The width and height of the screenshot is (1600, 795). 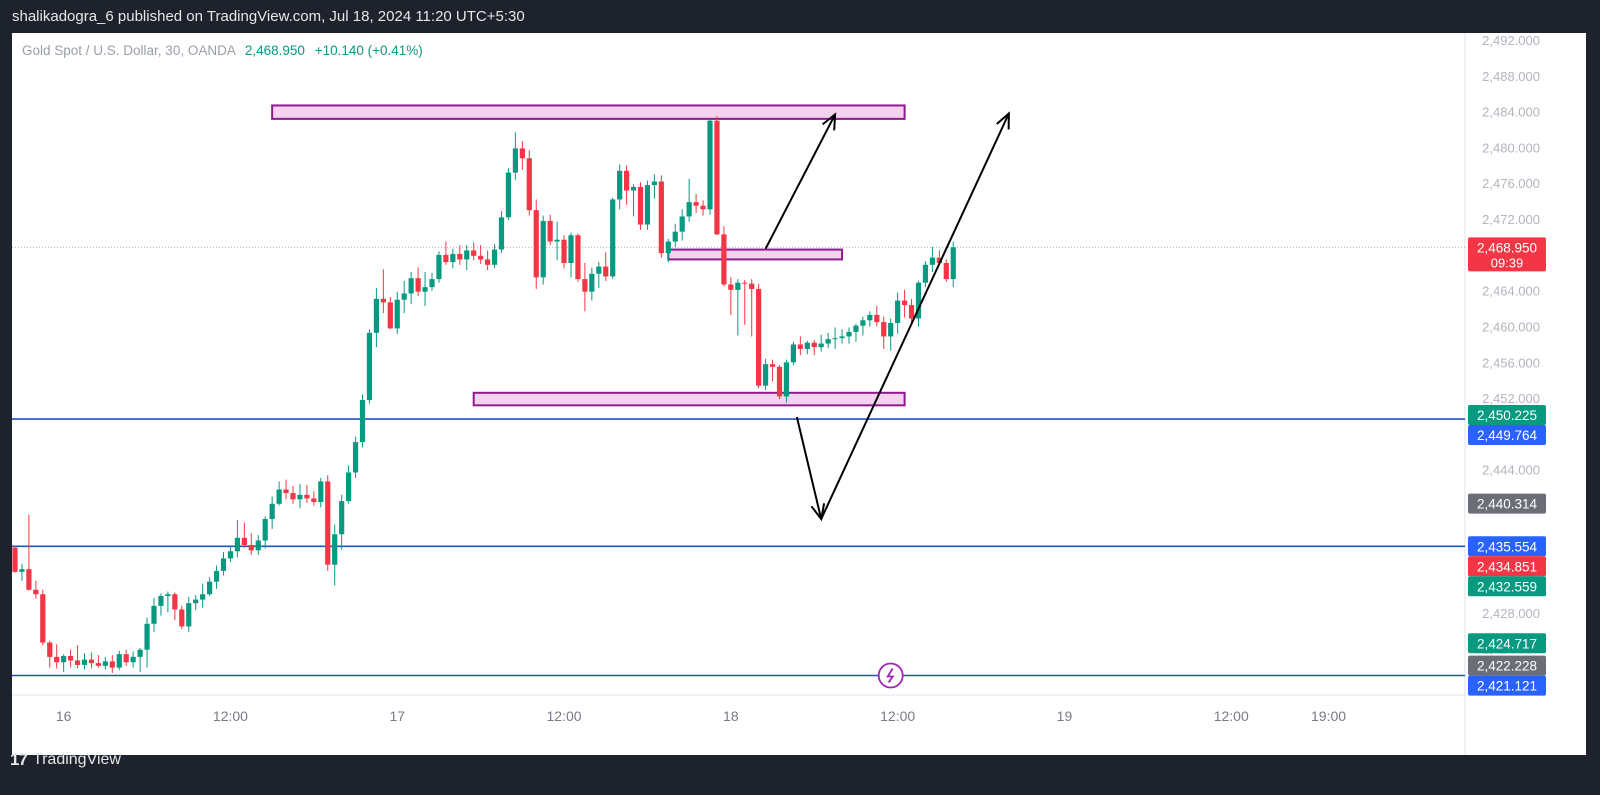 I want to click on tradingview-brand: 17 TradingView, so click(x=65, y=760).